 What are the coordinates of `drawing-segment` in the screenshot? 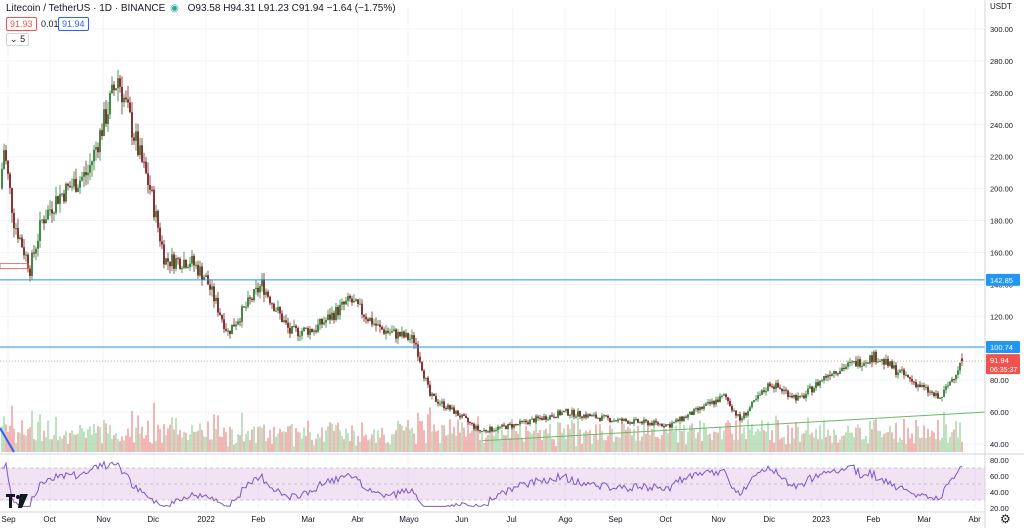 It's located at (7, 440).